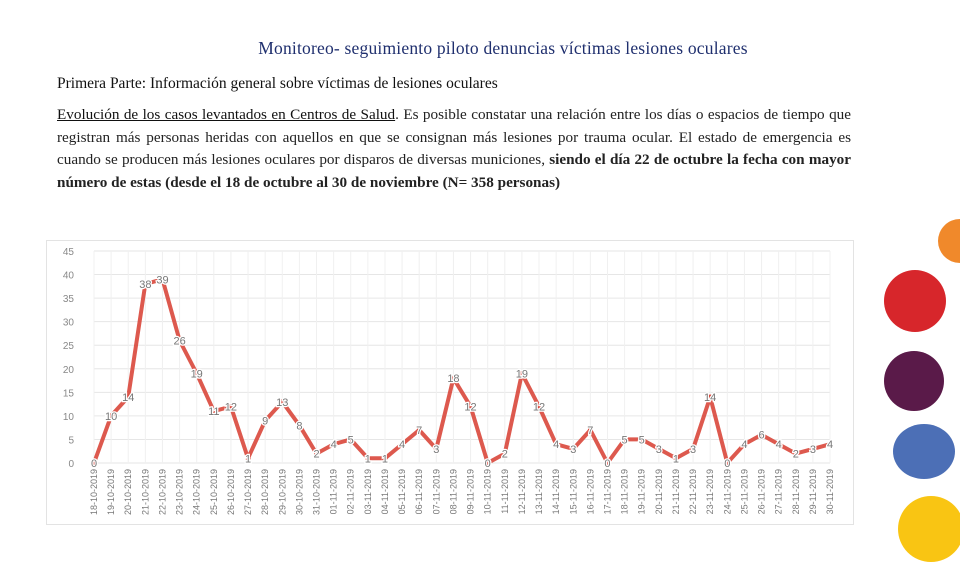 The width and height of the screenshot is (960, 562). What do you see at coordinates (625, 491) in the screenshot?
I see `x-tick-label: 18-11-2019` at bounding box center [625, 491].